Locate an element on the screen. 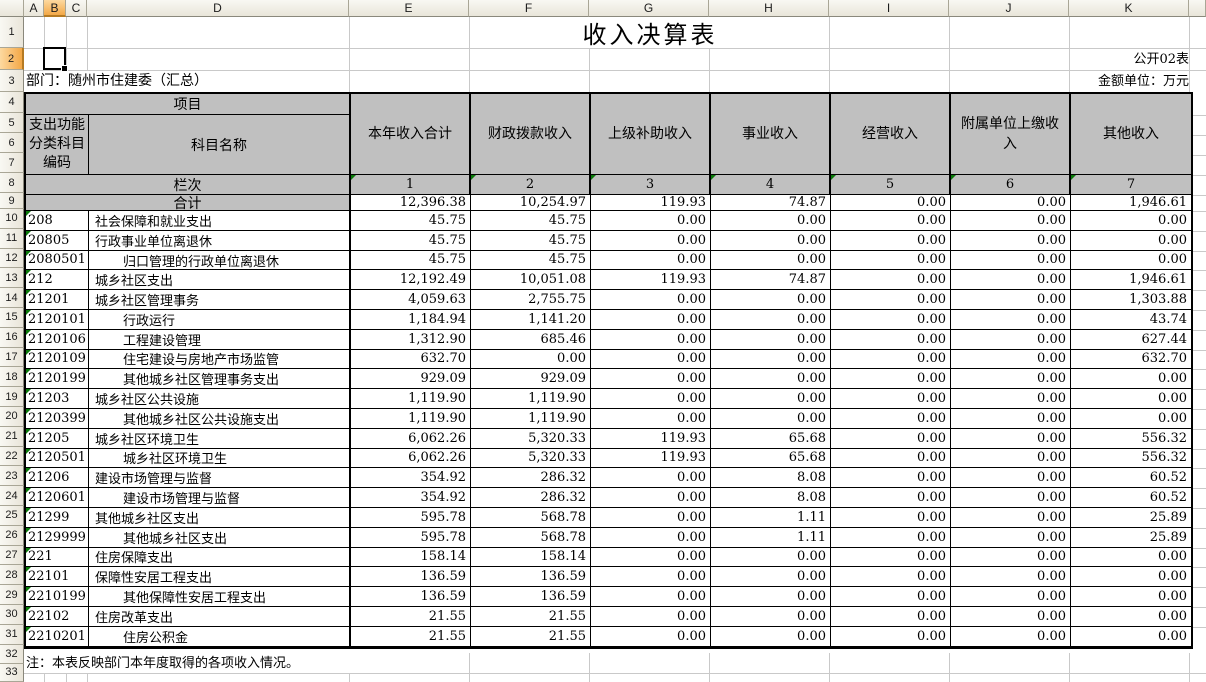  row-code-cell: 212 is located at coordinates (57, 280).